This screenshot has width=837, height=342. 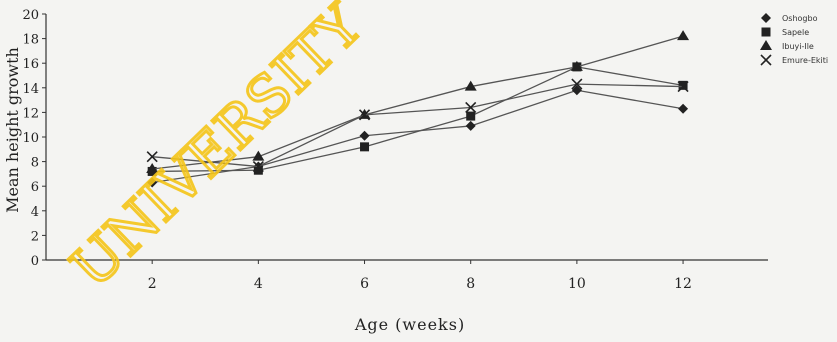 What do you see at coordinates (364, 284) in the screenshot?
I see `x-tick-label: 6` at bounding box center [364, 284].